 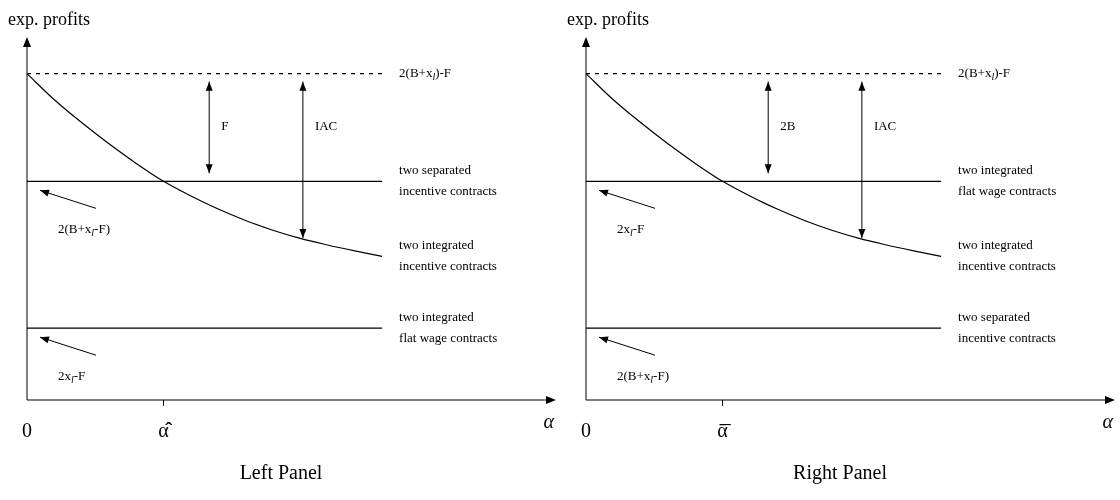 I want to click on annotation: F, so click(x=225, y=126).